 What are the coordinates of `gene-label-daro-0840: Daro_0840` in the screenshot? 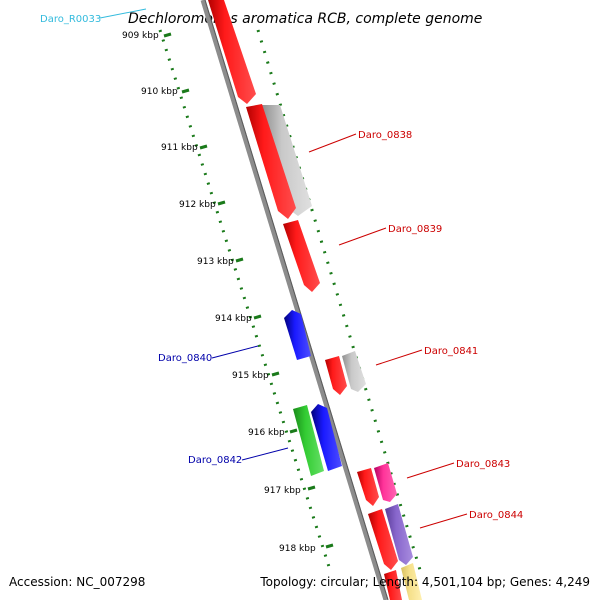 It's located at (185, 358).